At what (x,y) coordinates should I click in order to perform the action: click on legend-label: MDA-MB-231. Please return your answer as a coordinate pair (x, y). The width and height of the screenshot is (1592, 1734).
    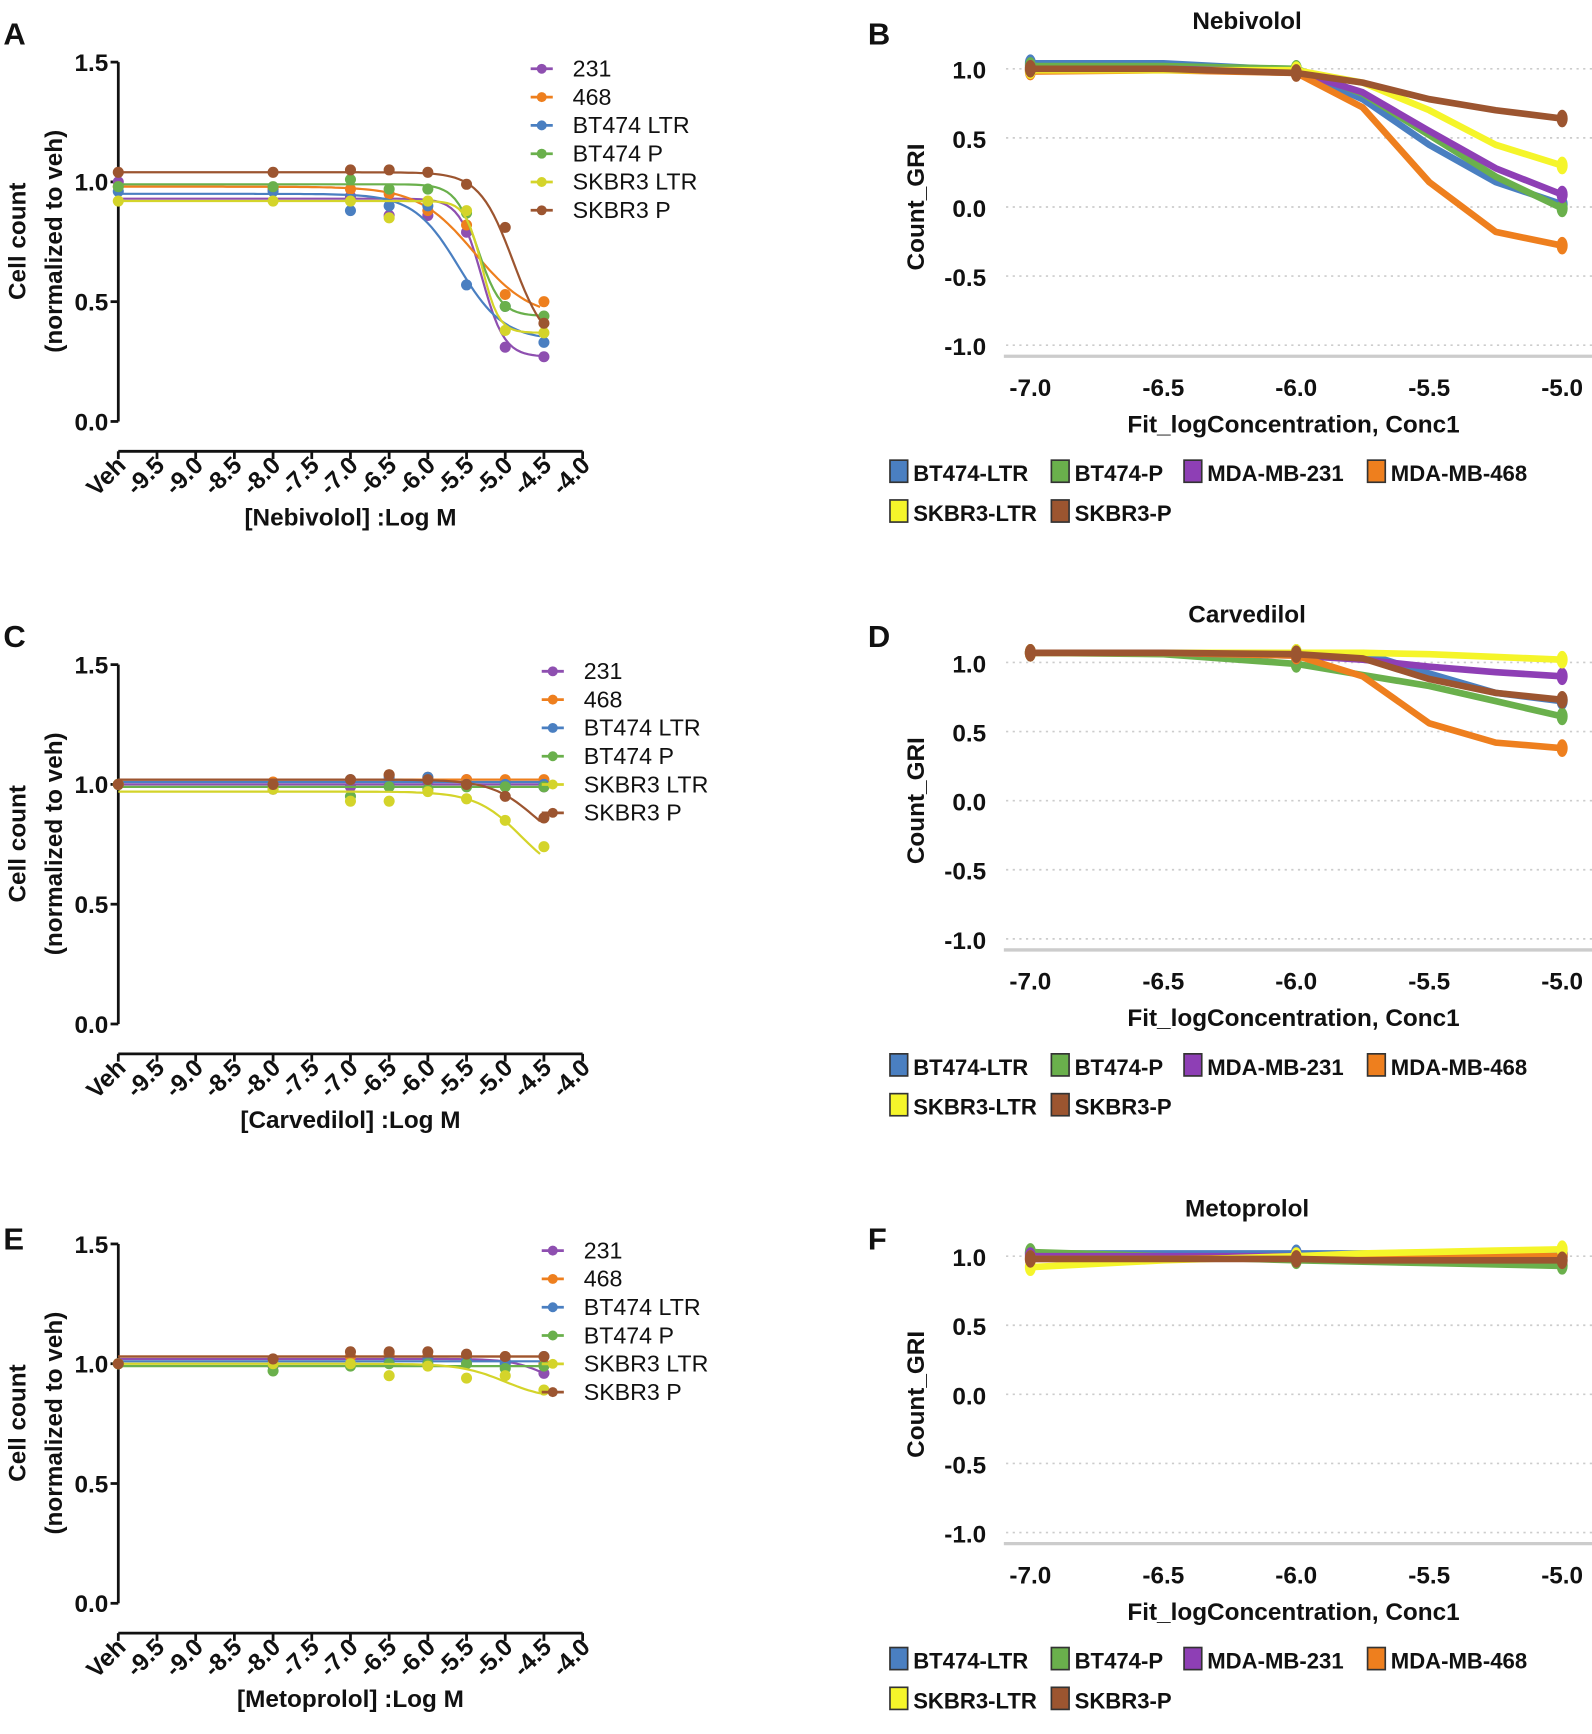
    Looking at the image, I should click on (1275, 1067).